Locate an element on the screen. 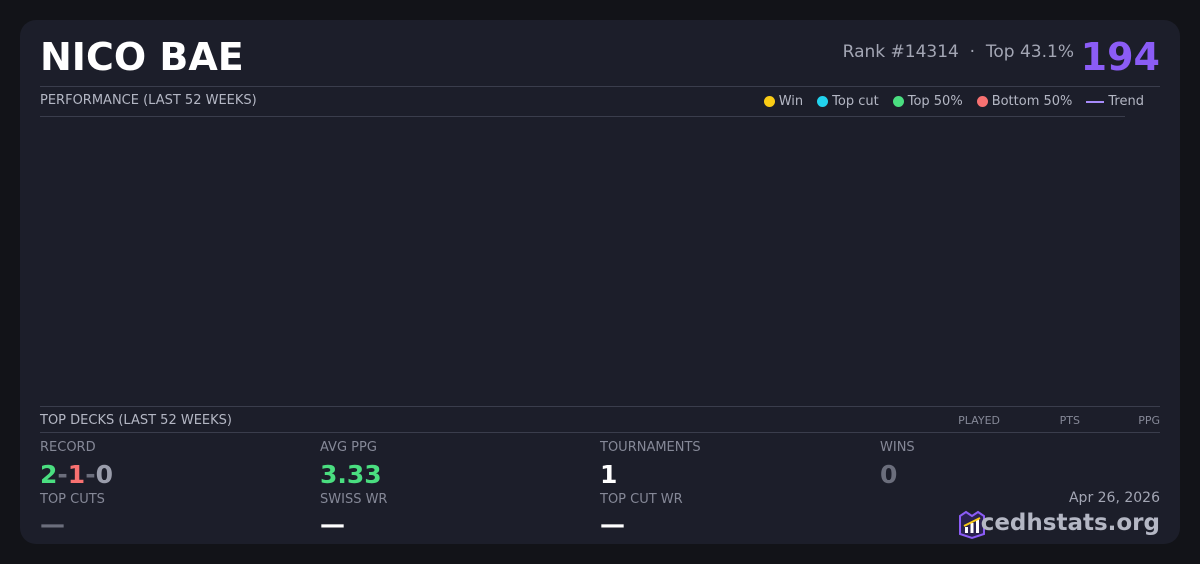  rank: Rank #14314 is located at coordinates (900, 52).